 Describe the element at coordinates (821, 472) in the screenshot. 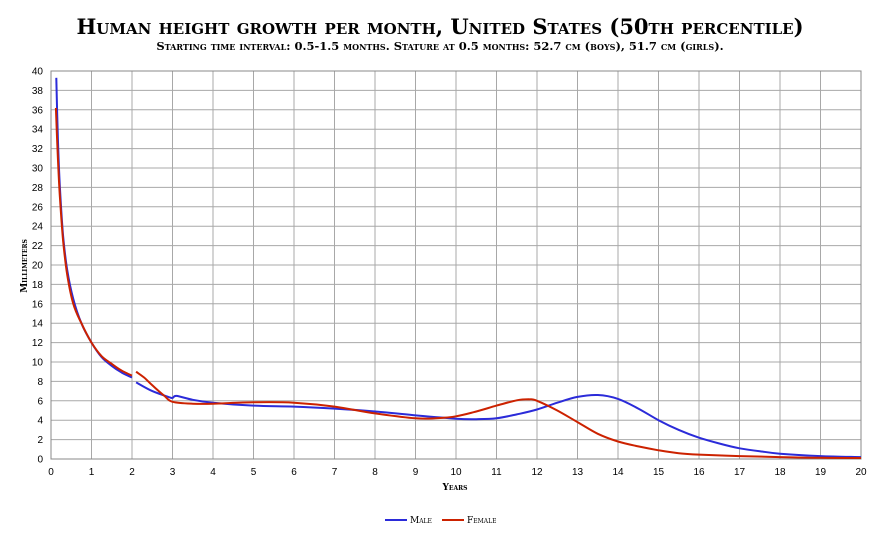

I see `x-tick-label: 19` at that location.